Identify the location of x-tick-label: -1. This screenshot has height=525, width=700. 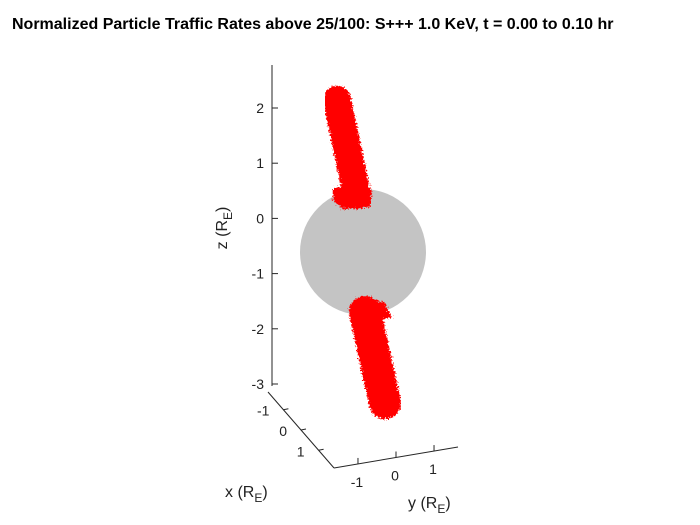
(263, 411).